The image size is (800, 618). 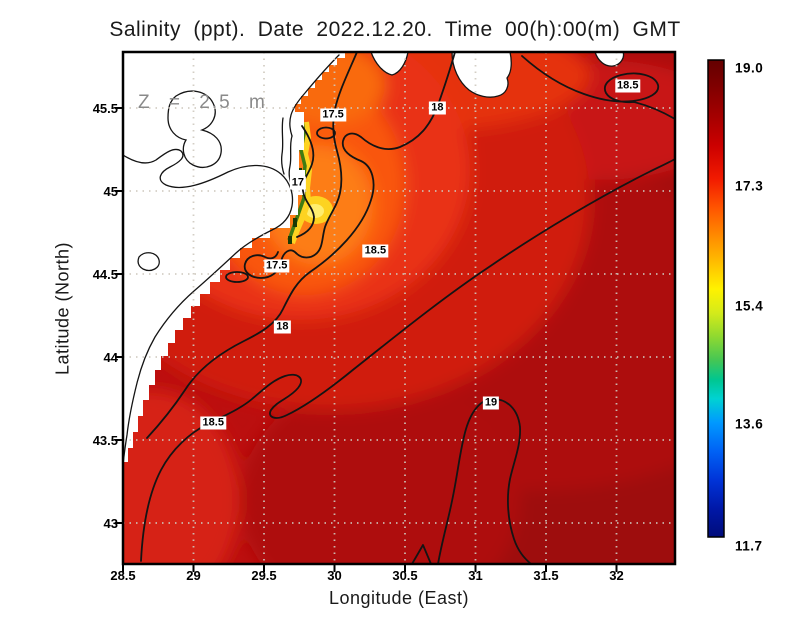 I want to click on colorbar-tick-label: 17.3, so click(x=749, y=186).